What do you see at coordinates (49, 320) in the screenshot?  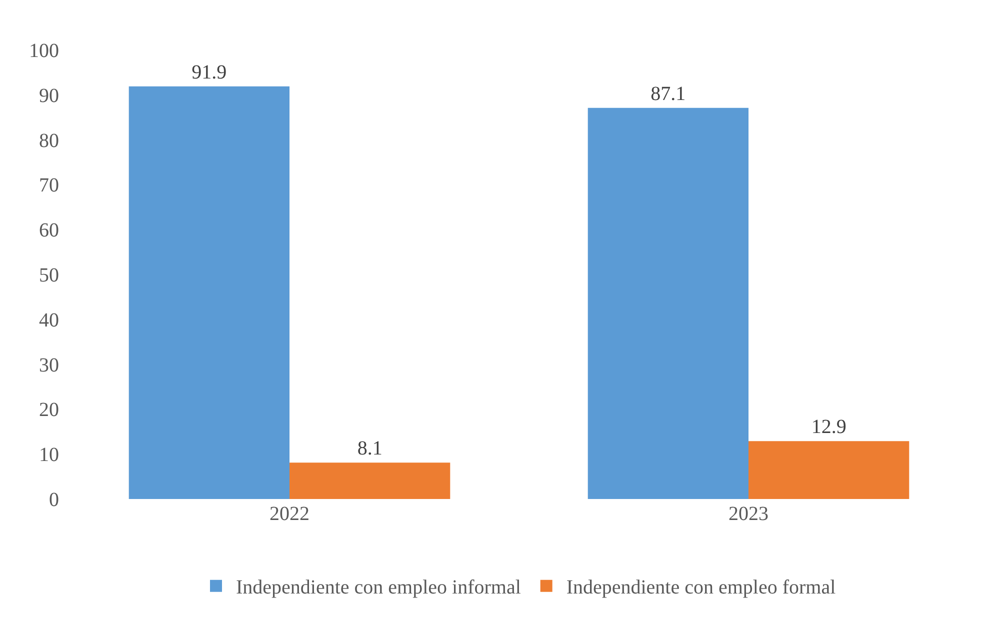 I see `y-tick-label: 40` at bounding box center [49, 320].